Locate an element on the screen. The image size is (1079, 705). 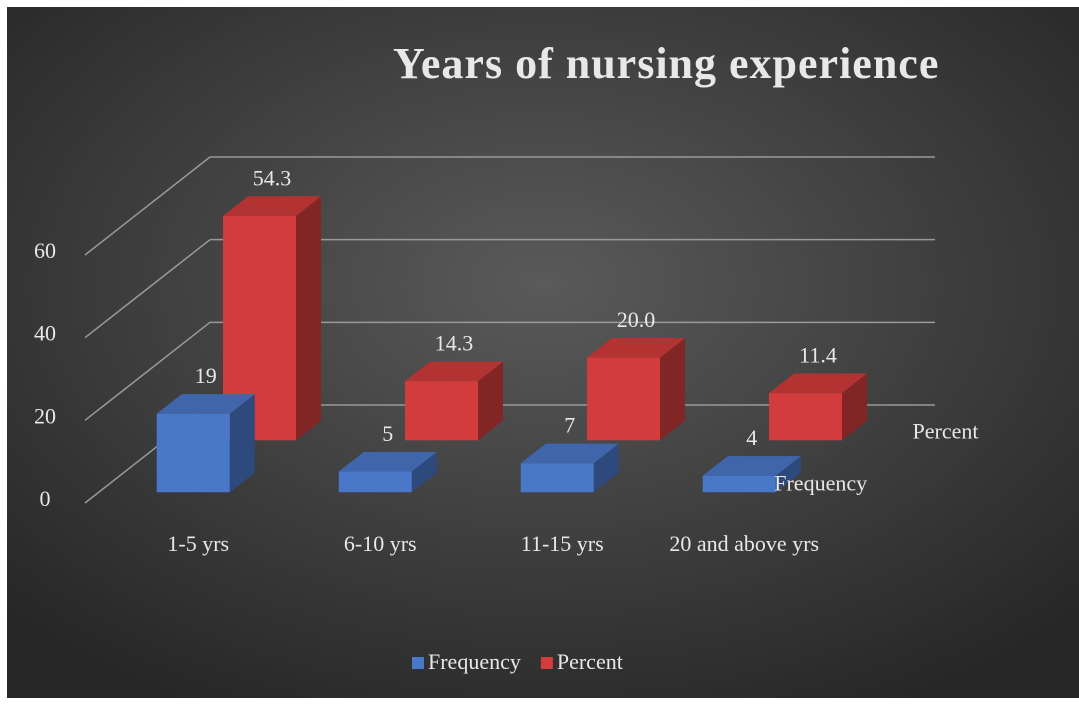
y-tick-label: 40 is located at coordinates (45, 333).